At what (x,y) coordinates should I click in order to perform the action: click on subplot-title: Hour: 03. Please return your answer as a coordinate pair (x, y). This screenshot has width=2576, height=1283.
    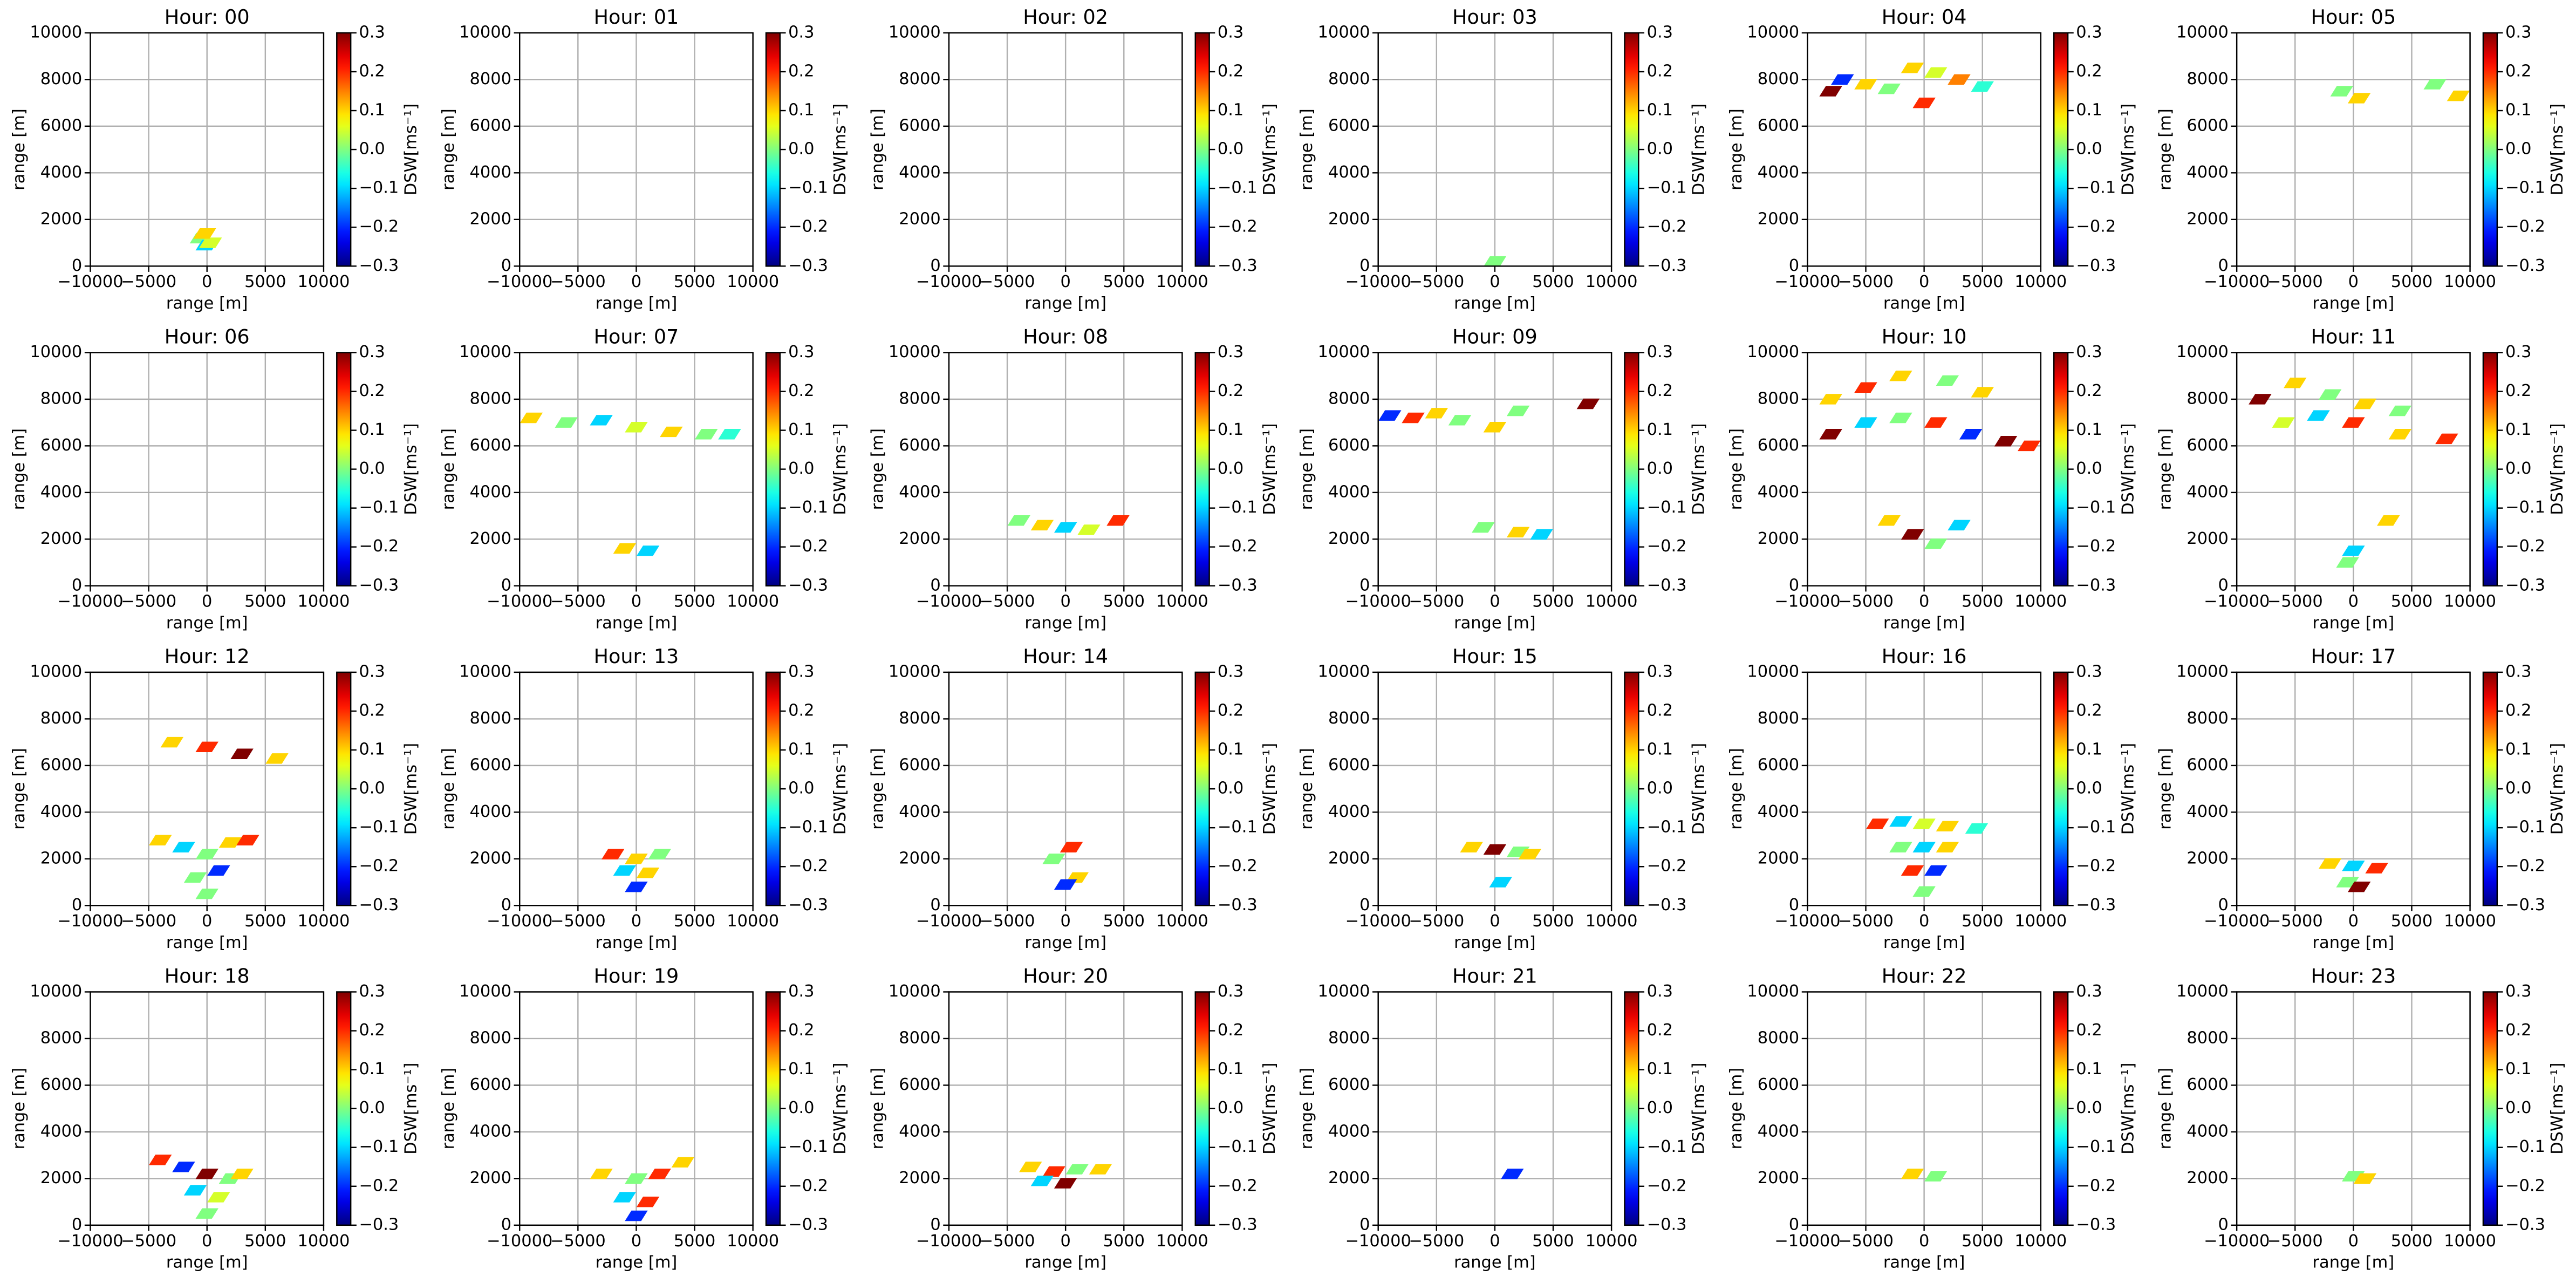
    Looking at the image, I should click on (1495, 17).